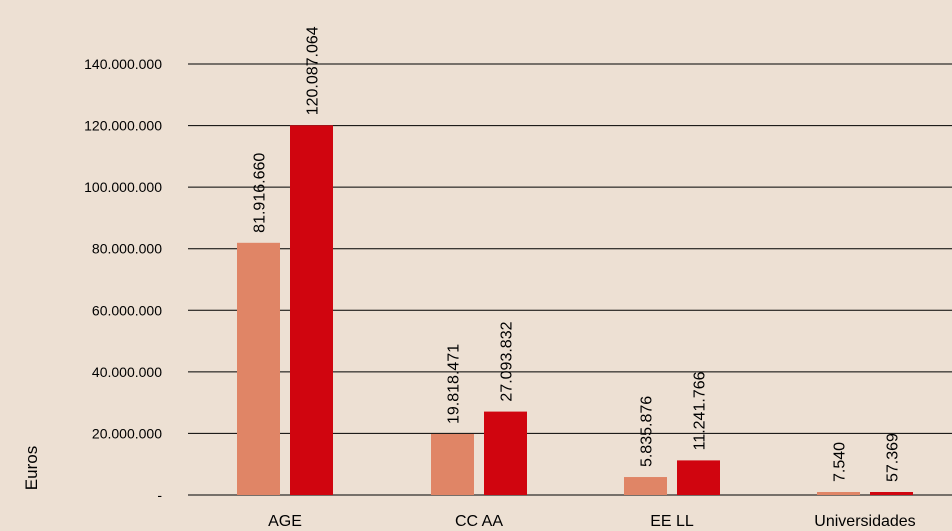 The width and height of the screenshot is (952, 531). Describe the element at coordinates (123, 126) in the screenshot. I see `y-tick-label: 120.000.000` at that location.